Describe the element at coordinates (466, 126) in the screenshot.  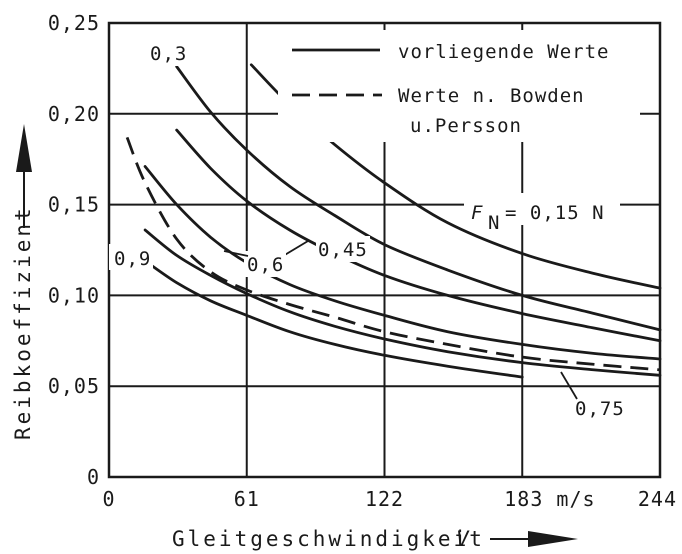
I see `legend-label-dashed-line2: u.Persson` at that location.